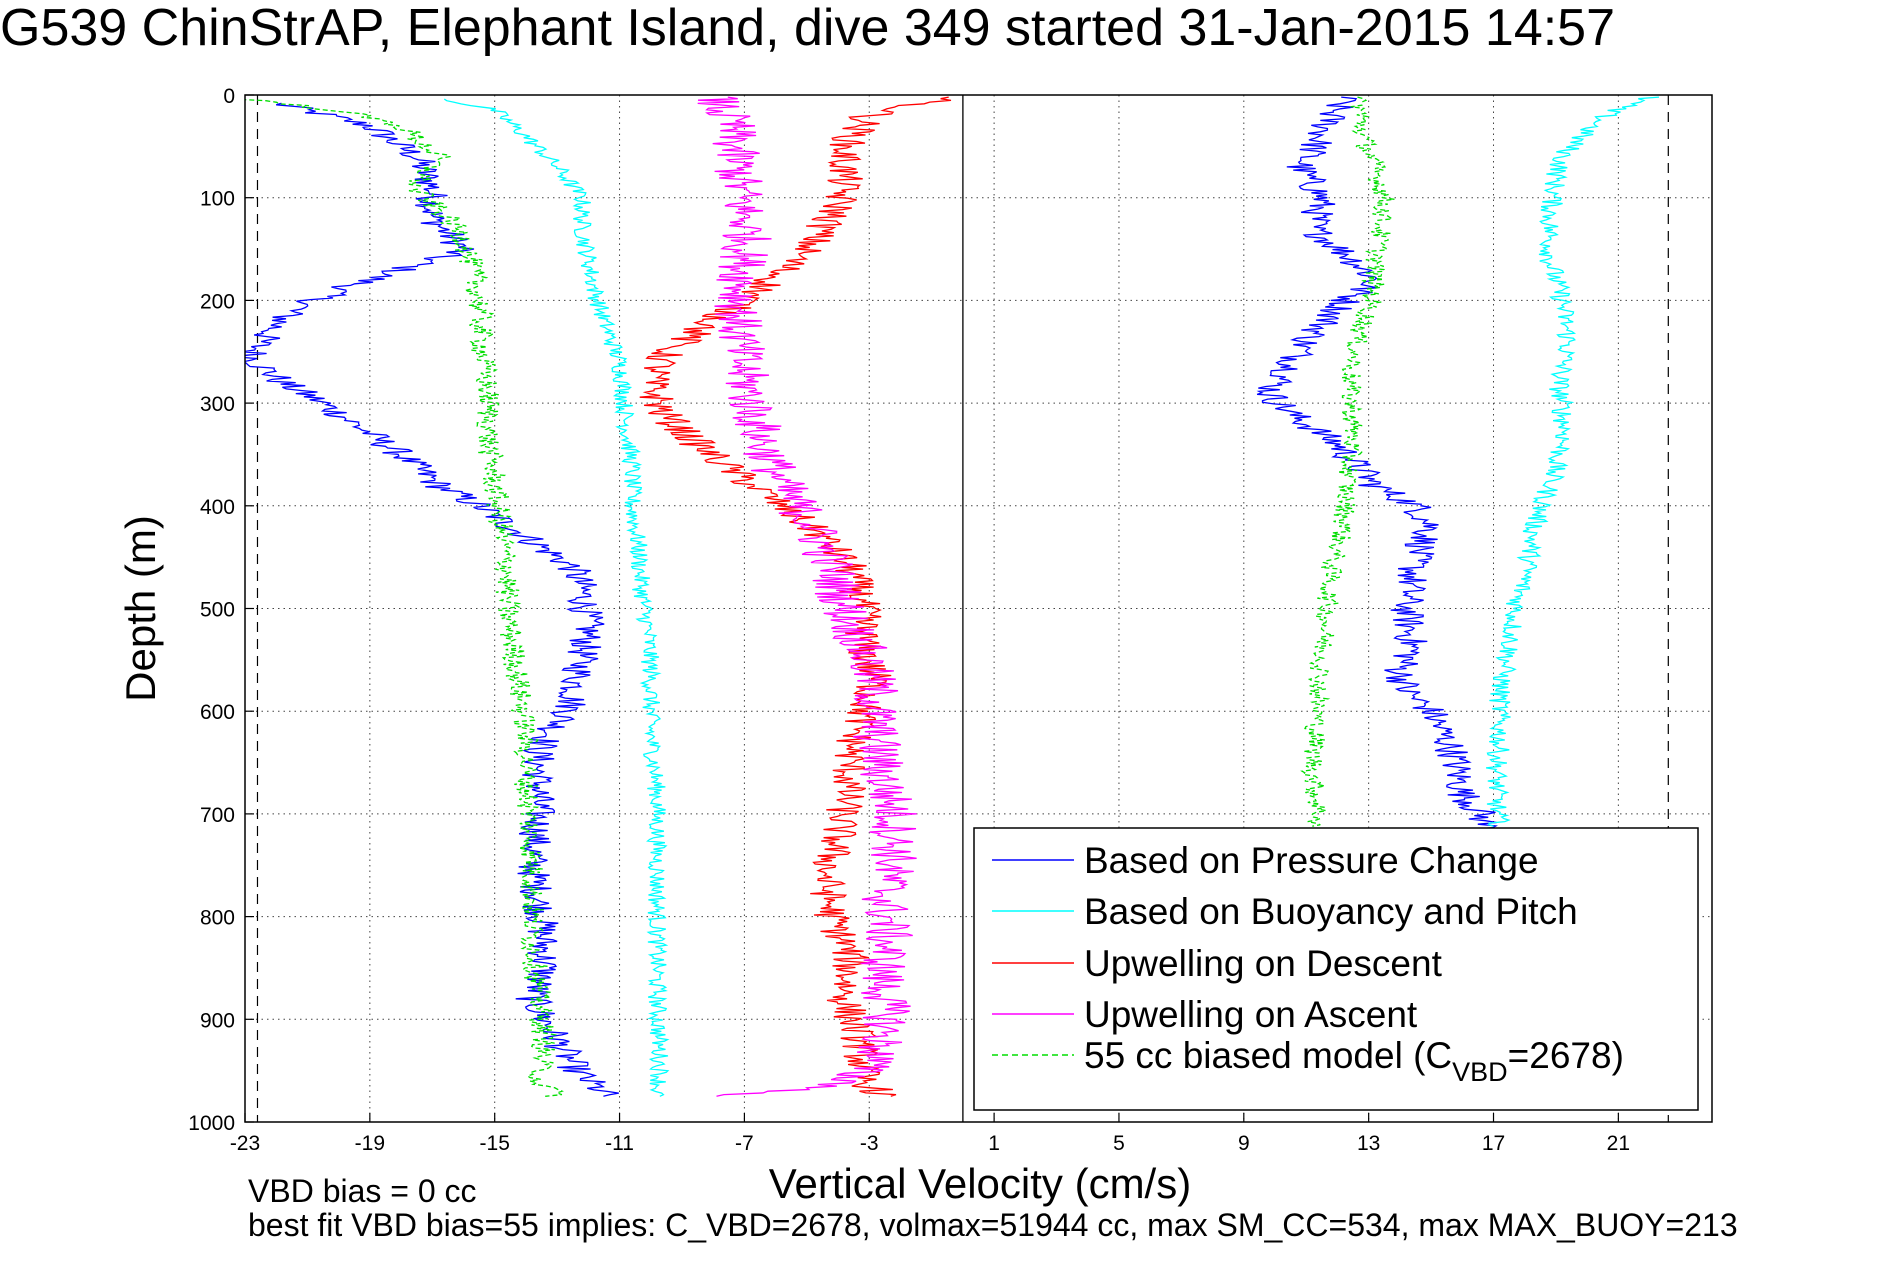  I want to click on legend-label-model-sub: VBD, so click(1480, 1072).